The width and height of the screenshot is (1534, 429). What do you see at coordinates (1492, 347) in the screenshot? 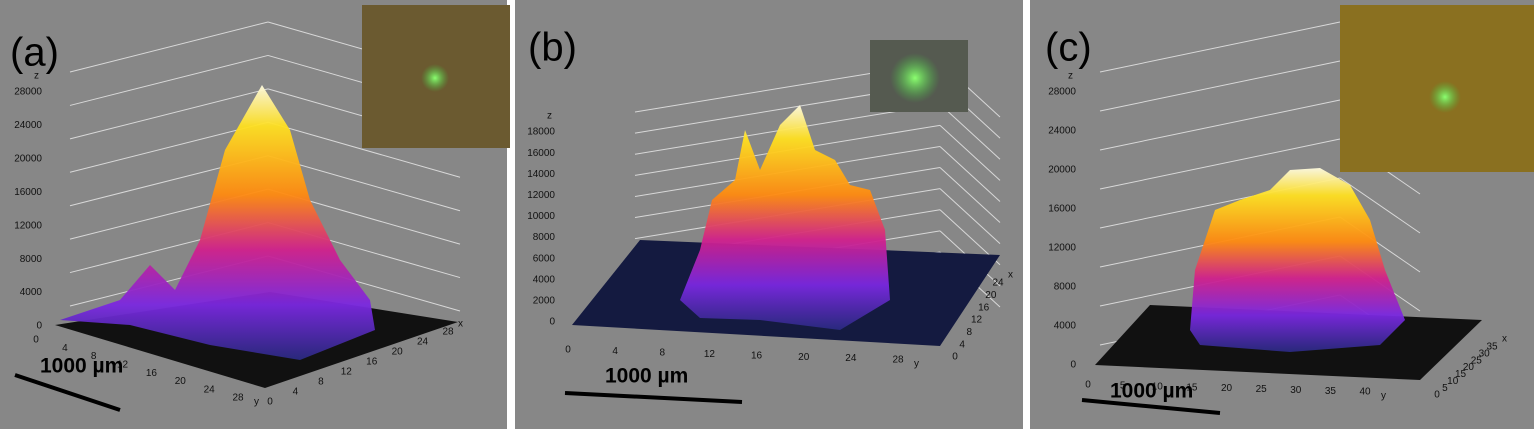
I see `right-tick-label: 35` at bounding box center [1492, 347].